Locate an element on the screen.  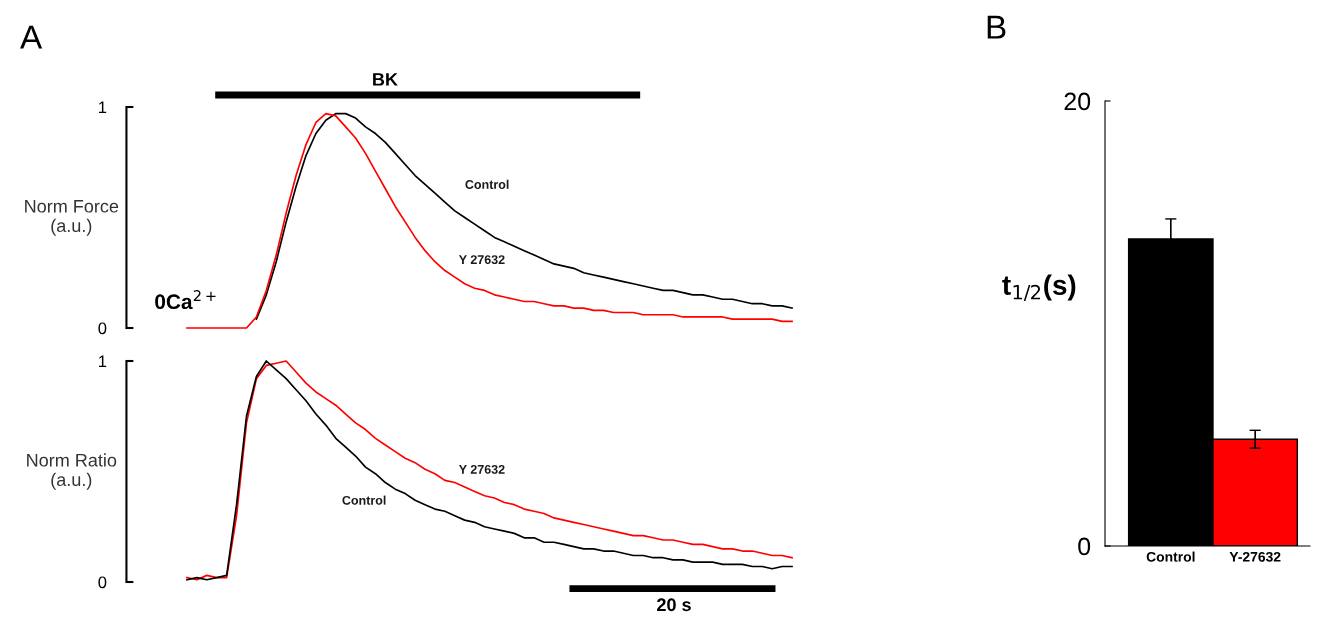
text: BK is located at coordinates (385, 79).